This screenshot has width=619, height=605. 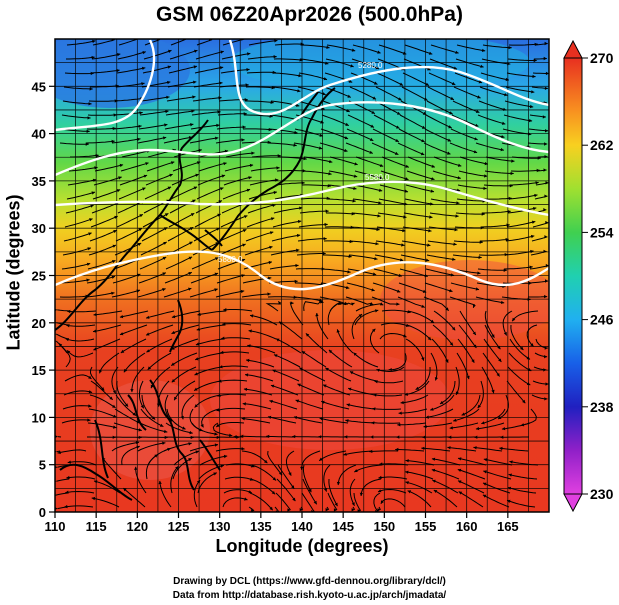 I want to click on x-tick-label: 125, so click(x=179, y=526).